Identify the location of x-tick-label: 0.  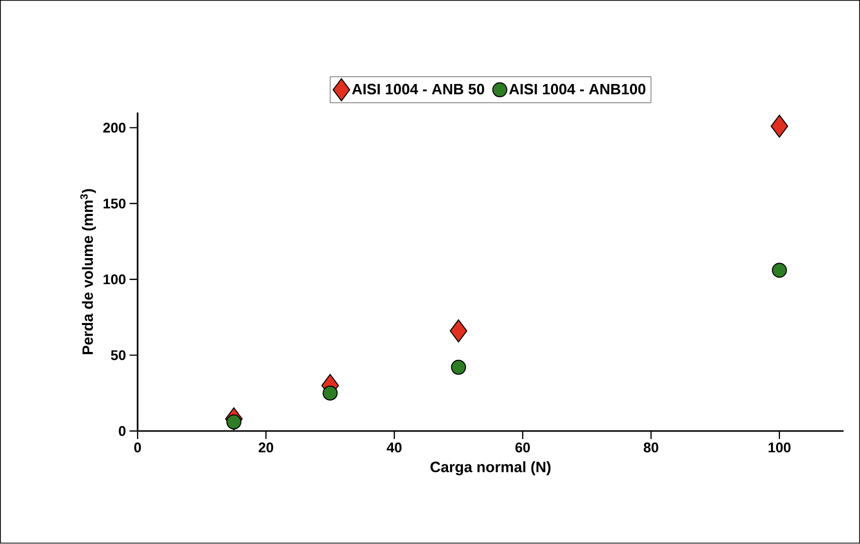
(137, 447).